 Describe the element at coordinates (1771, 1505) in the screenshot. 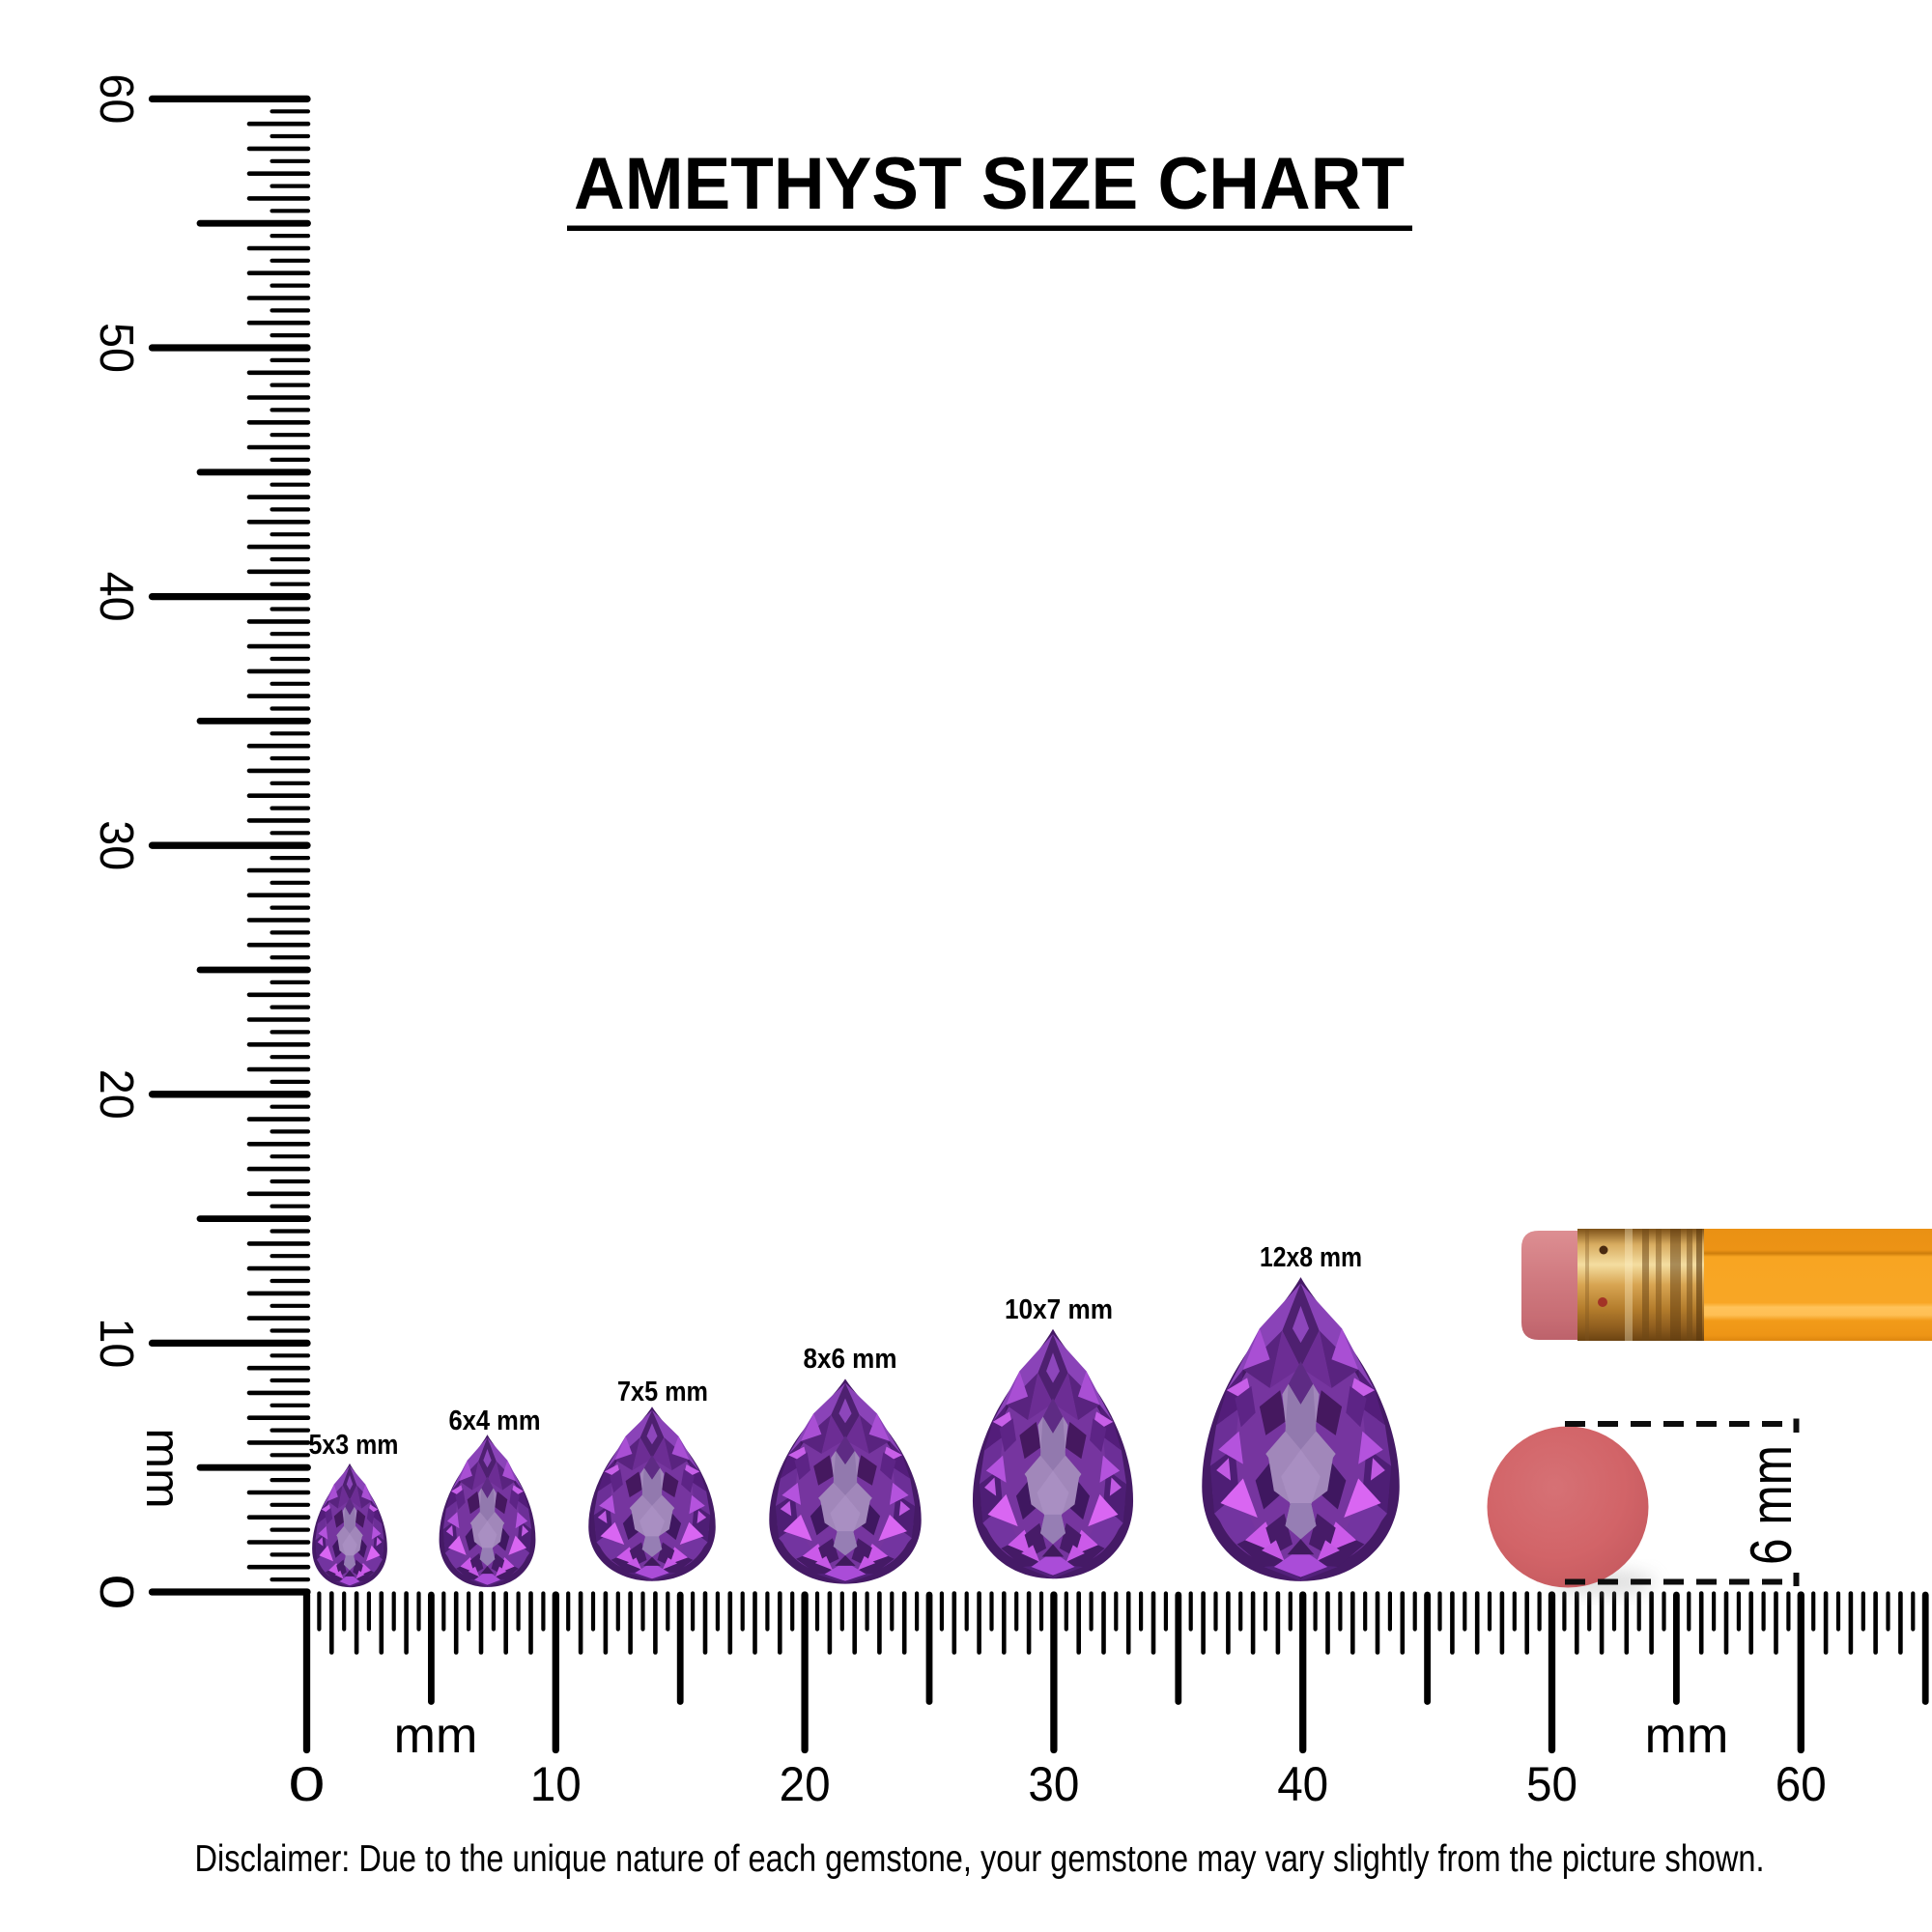

I see `svg-text: 6 mm` at that location.